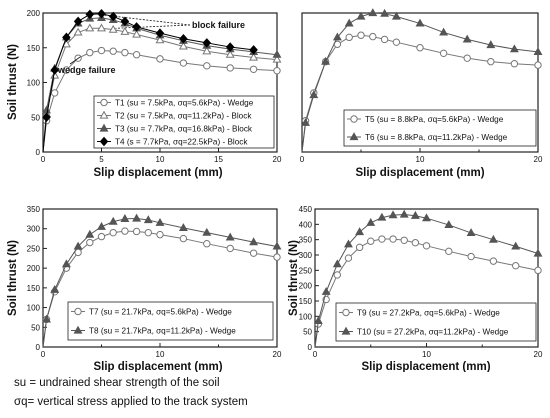 This screenshot has height=418, width=550. What do you see at coordinates (160, 312) in the screenshot?
I see `legend-entry: T7 (su = 21.7kPa, σq=5.6kPa) - Wedge` at bounding box center [160, 312].